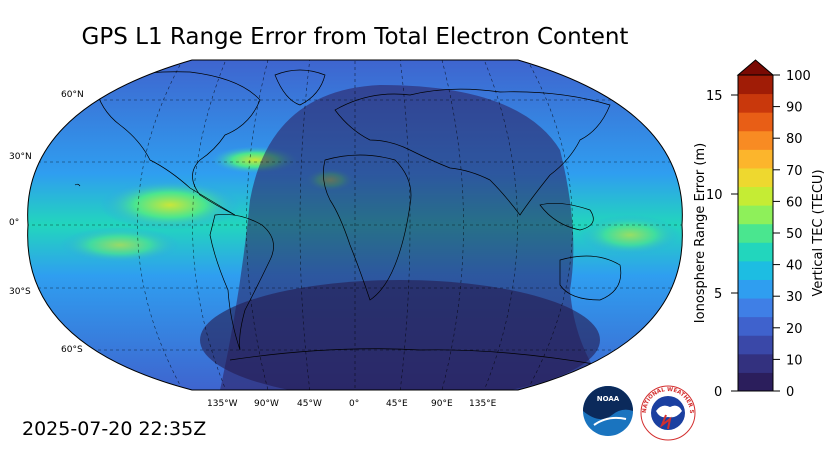 The image size is (832, 468). What do you see at coordinates (20, 157) in the screenshot?
I see `lat-label-30n: 30°N` at bounding box center [20, 157].